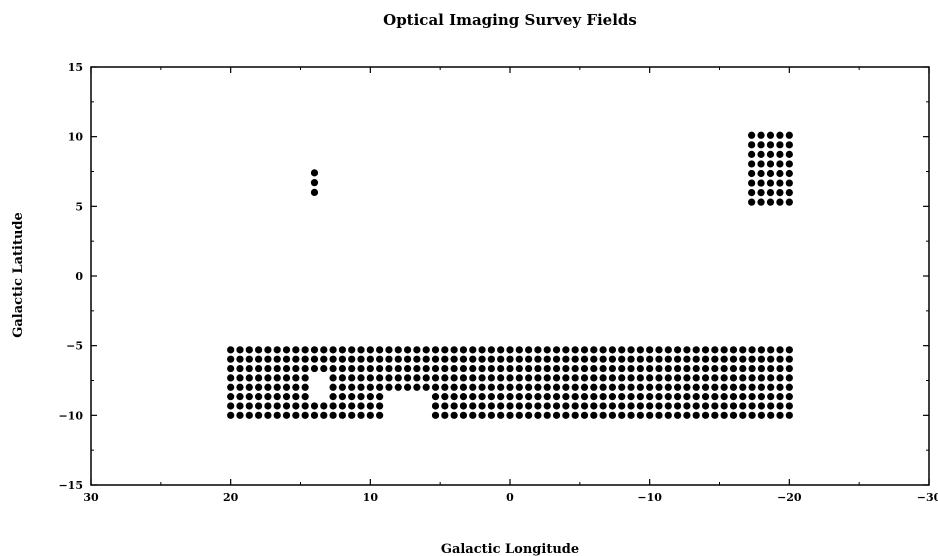 This screenshot has width=938, height=556. What do you see at coordinates (79, 206) in the screenshot?
I see `y-tick-label: 5` at bounding box center [79, 206].